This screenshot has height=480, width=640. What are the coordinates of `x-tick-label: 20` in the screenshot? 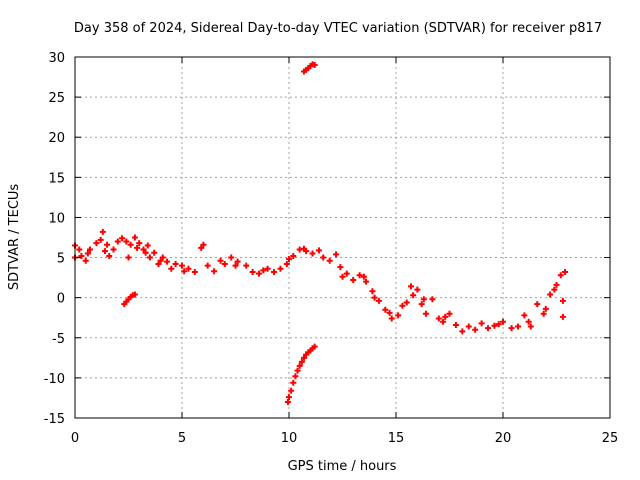 It's located at (503, 438).